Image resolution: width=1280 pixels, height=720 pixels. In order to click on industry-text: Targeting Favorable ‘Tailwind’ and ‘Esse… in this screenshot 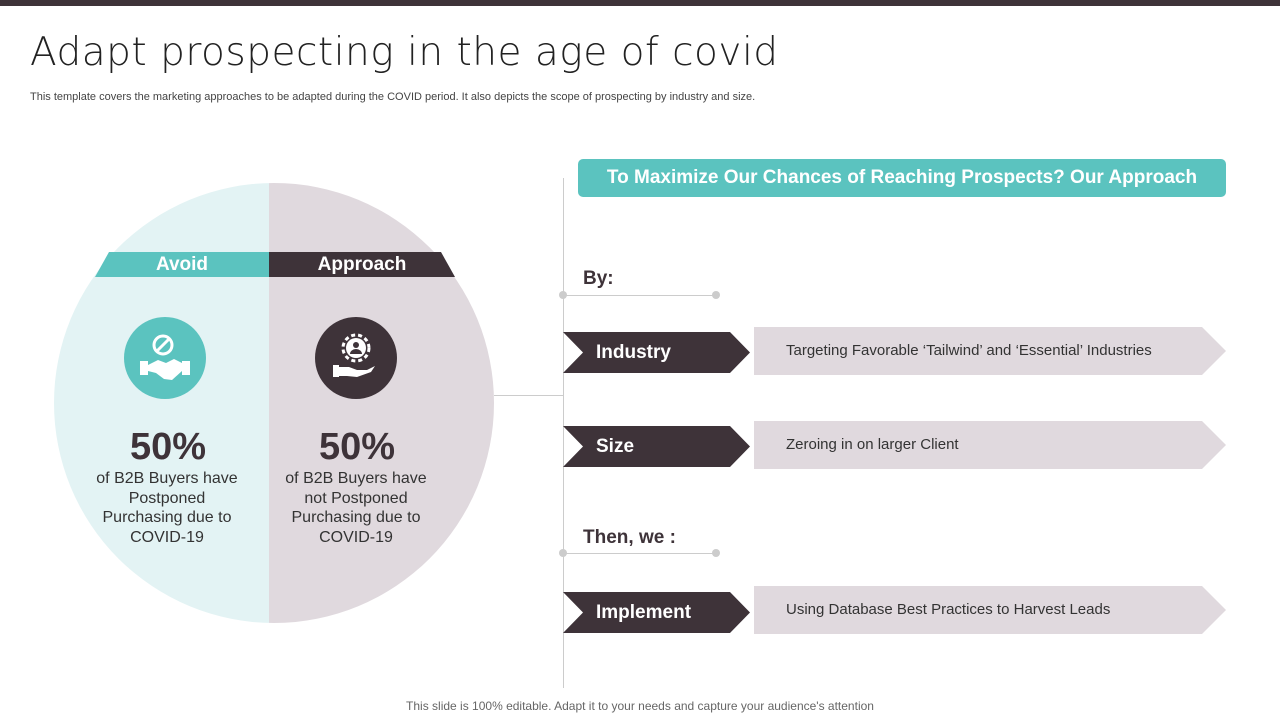, I will do `click(990, 351)`.